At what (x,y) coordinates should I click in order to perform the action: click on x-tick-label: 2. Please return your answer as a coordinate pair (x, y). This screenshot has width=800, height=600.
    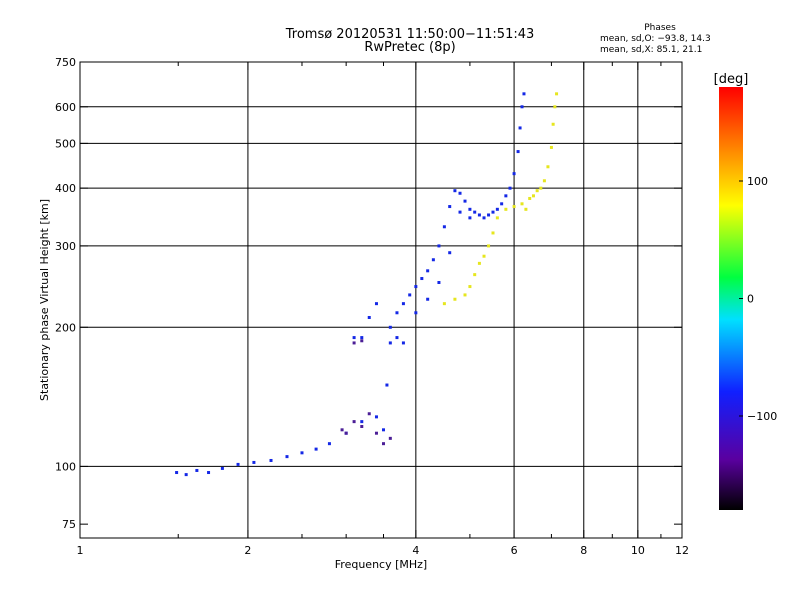
    Looking at the image, I should click on (247, 550).